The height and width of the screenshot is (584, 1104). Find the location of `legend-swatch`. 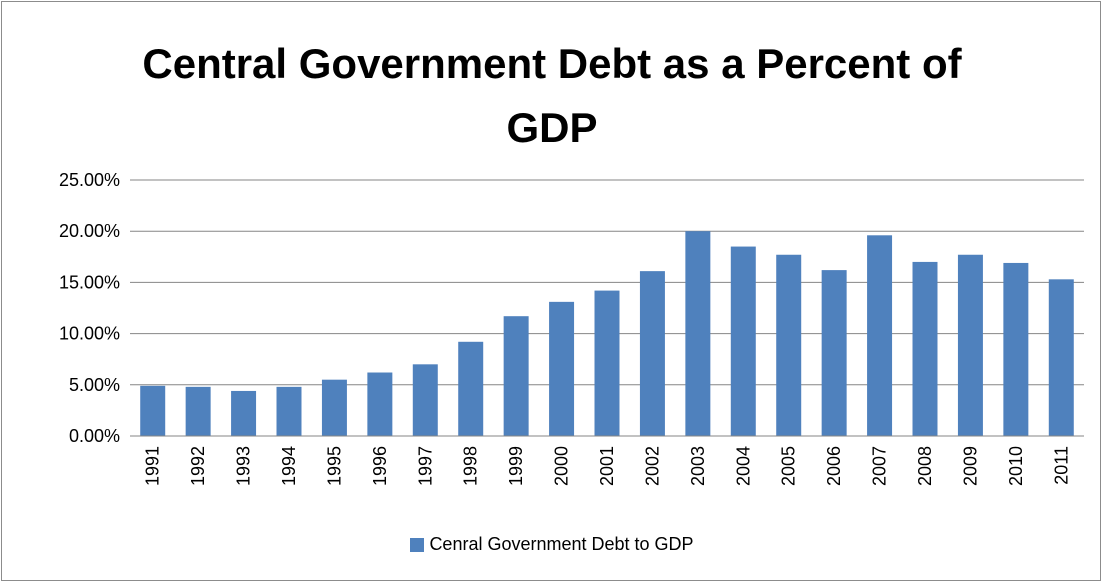

legend-swatch is located at coordinates (417, 544).